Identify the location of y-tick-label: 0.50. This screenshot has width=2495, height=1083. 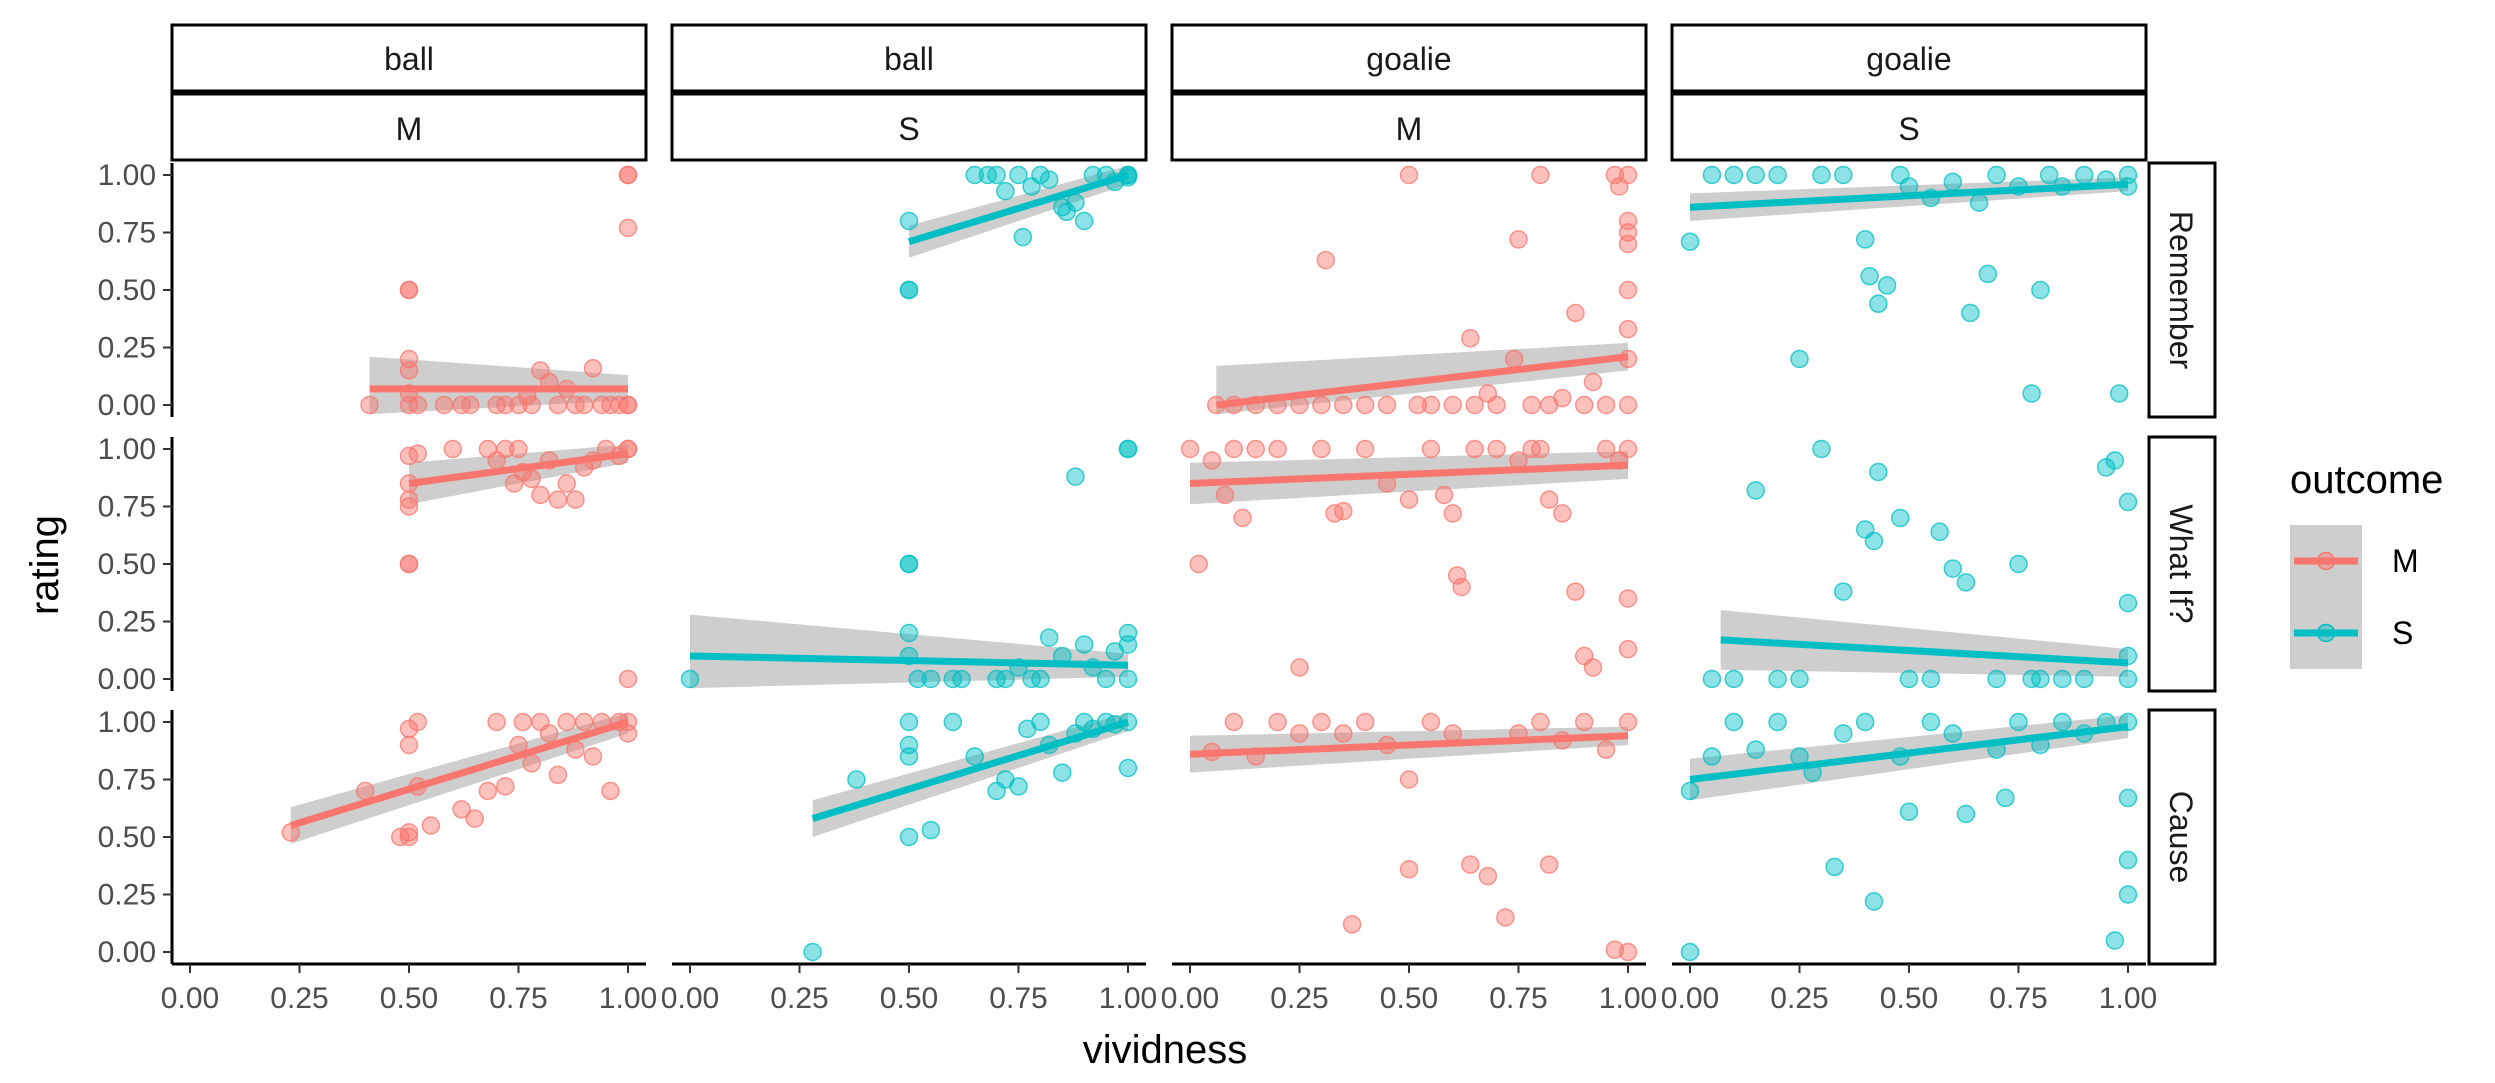
(127, 837).